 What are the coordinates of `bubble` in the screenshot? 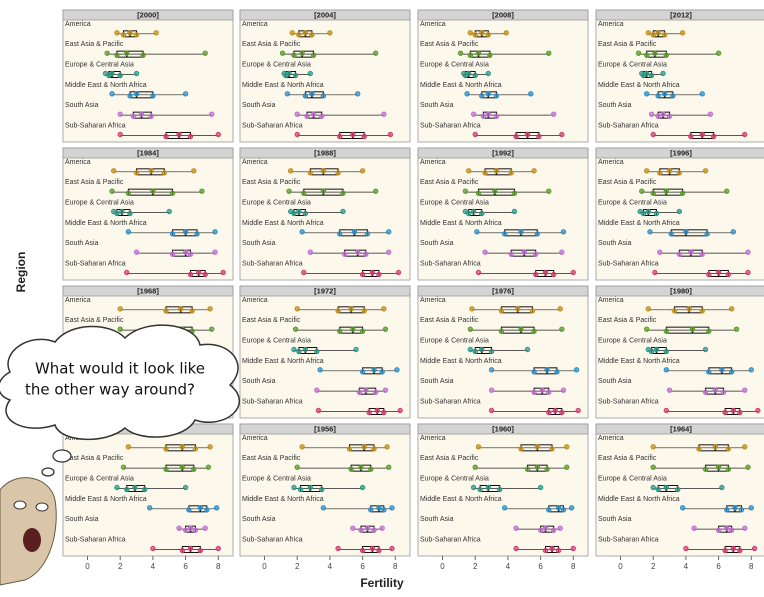 It's located at (120, 382).